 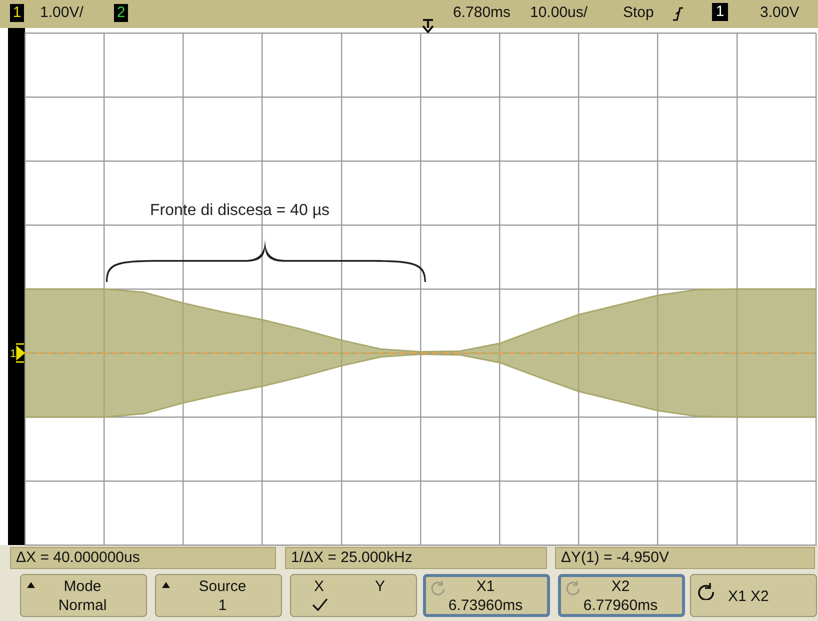 What do you see at coordinates (82, 606) in the screenshot?
I see `text: Normal` at bounding box center [82, 606].